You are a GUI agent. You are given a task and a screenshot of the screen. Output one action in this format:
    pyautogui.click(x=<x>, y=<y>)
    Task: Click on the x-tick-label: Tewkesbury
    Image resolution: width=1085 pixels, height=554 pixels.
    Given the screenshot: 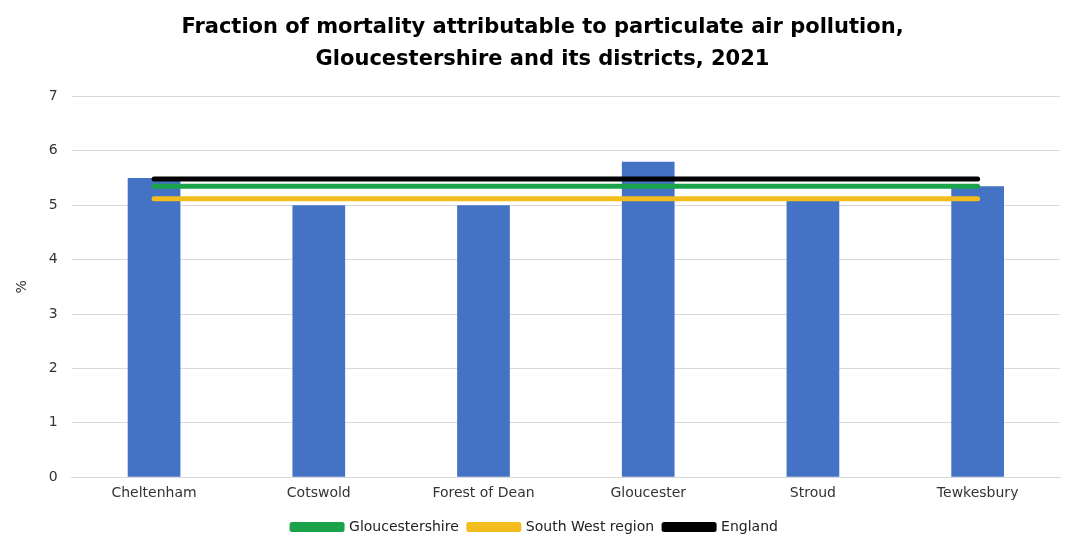 What is the action you would take?
    pyautogui.click(x=977, y=492)
    